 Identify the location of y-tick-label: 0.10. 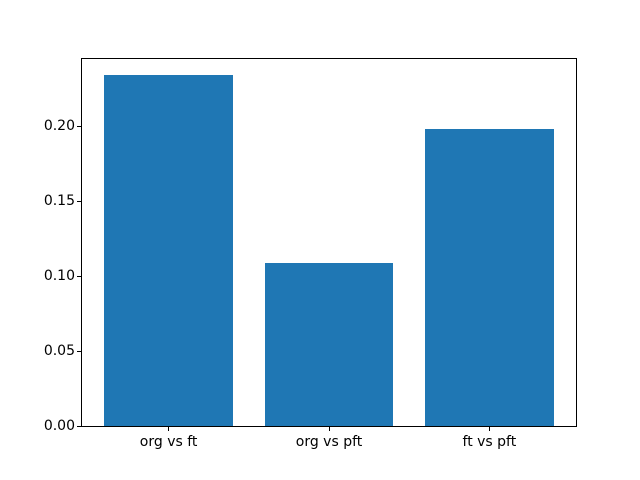
(59, 276).